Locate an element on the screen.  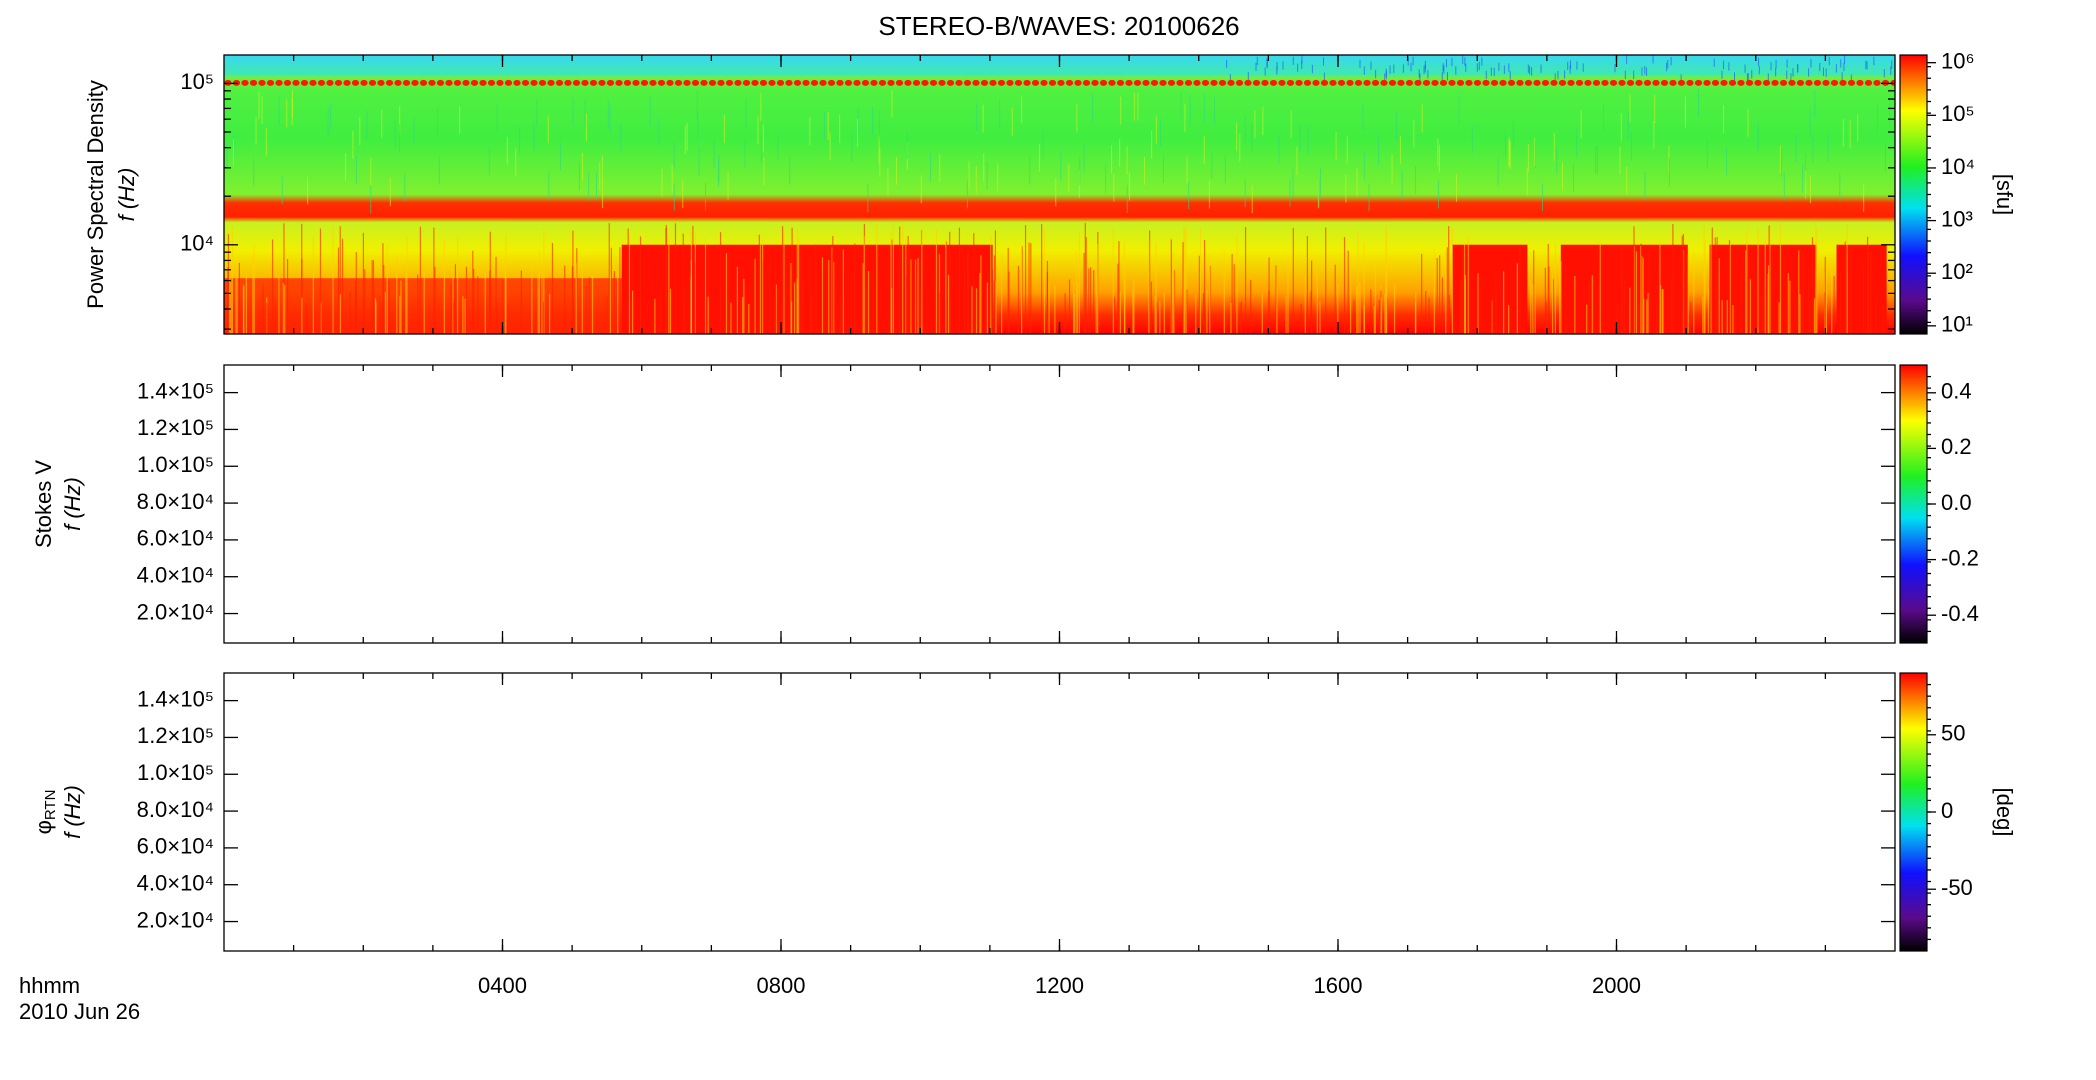
colorbar-tick-label: 50 is located at coordinates (1953, 733).